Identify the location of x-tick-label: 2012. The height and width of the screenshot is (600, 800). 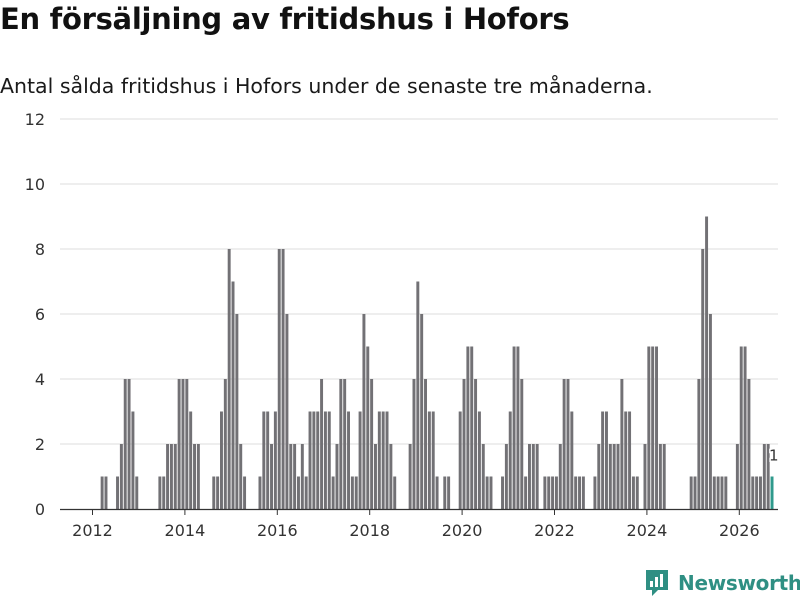
(92, 530).